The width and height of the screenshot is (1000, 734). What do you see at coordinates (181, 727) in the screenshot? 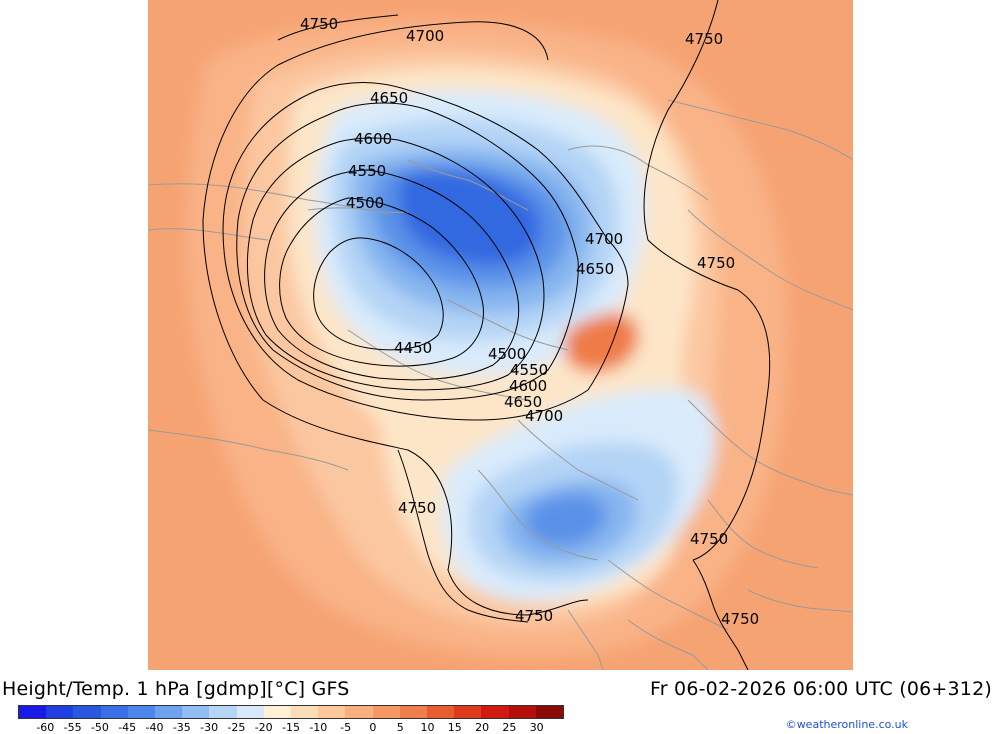
I see `colorbar-tick-label: -35` at bounding box center [181, 727].